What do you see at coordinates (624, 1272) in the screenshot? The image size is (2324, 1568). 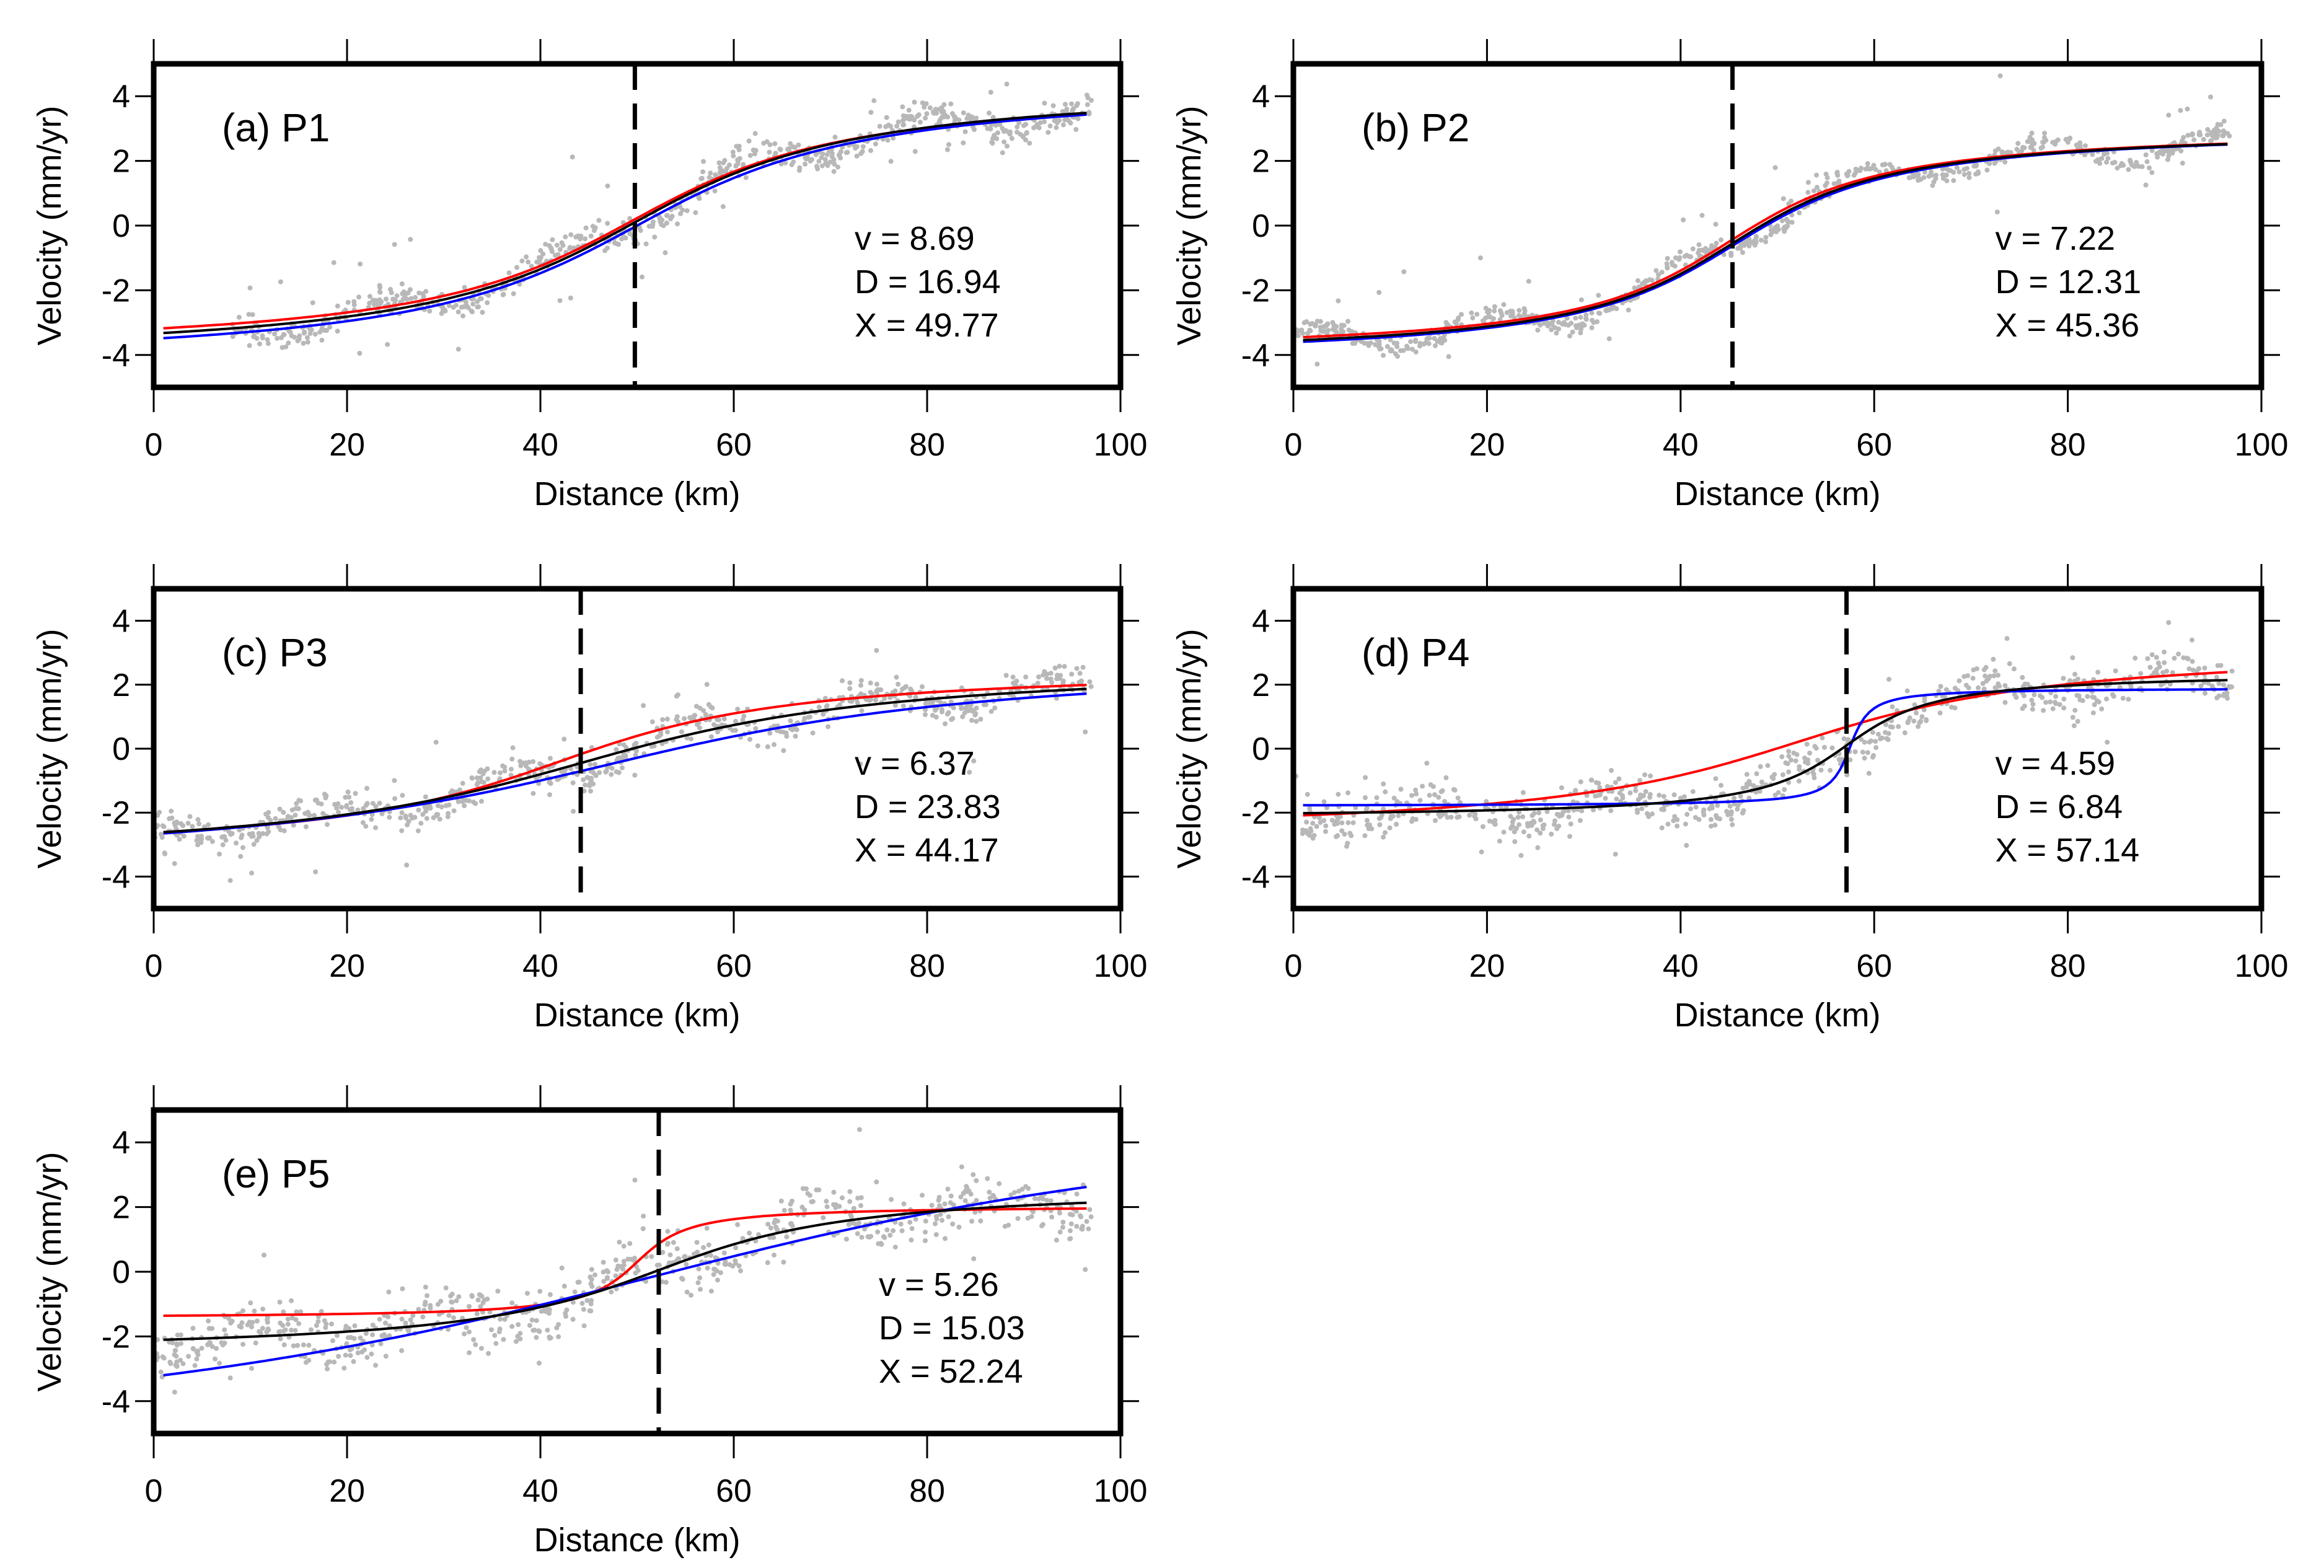 I see `plot-area` at bounding box center [624, 1272].